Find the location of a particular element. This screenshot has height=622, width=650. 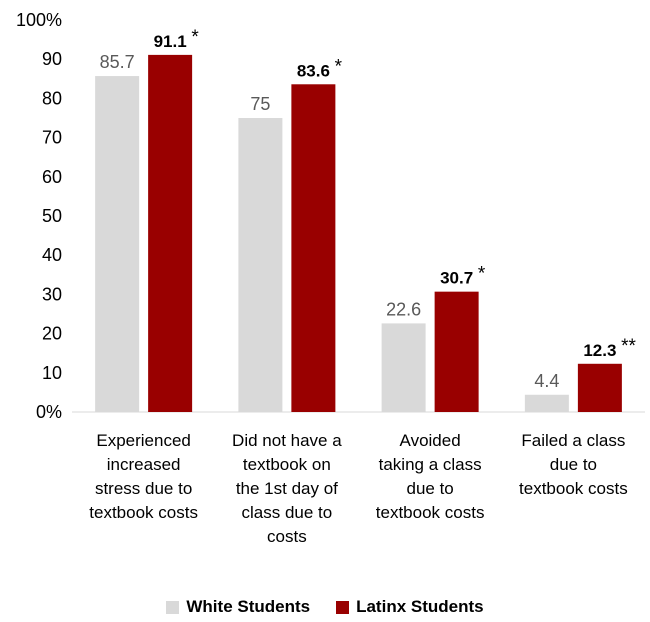

legend-label-latinx: Latinx Students is located at coordinates (420, 606).